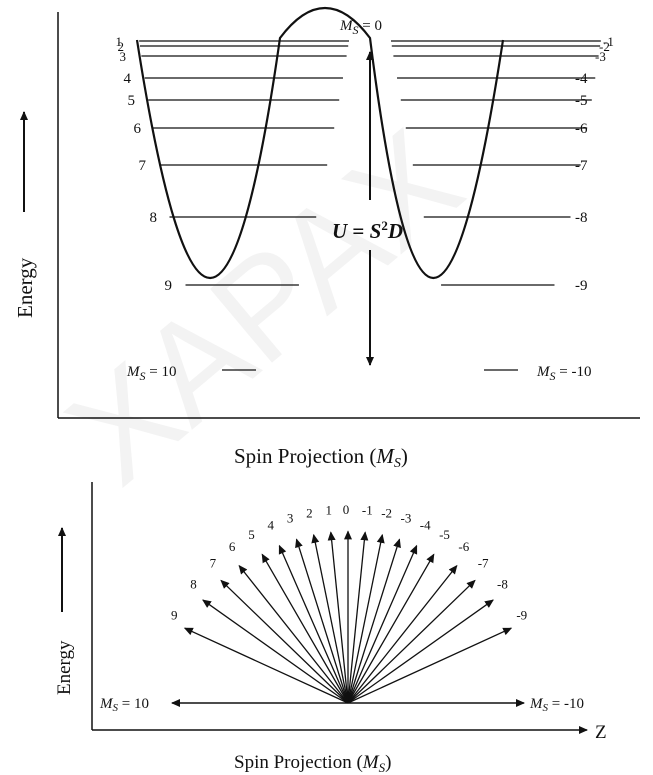 This screenshot has height=775, width=653. What do you see at coordinates (581, 101) in the screenshot?
I see `level-label-right: -5` at bounding box center [581, 101].